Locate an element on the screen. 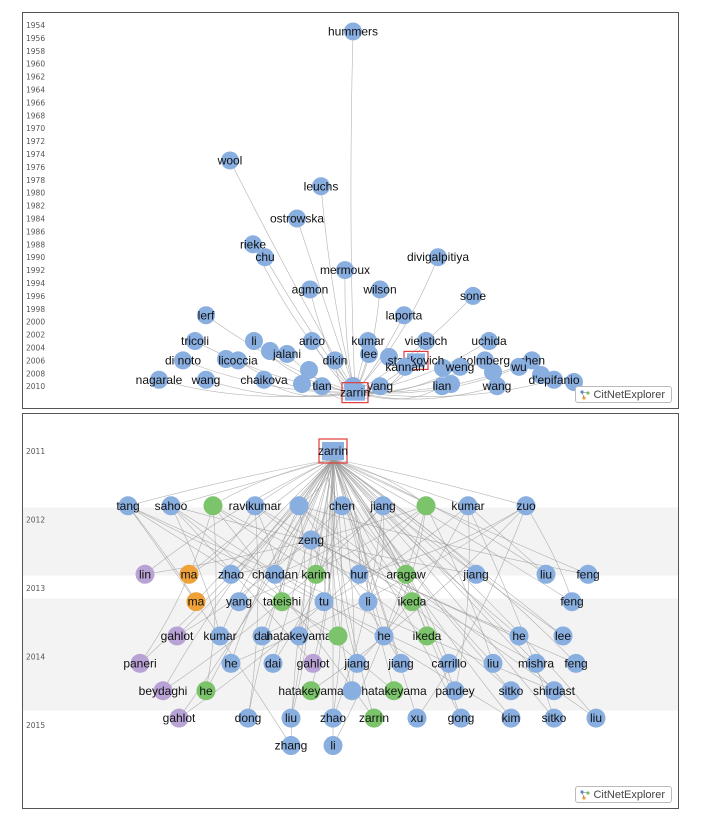  publication-node: kumar is located at coordinates (468, 506).